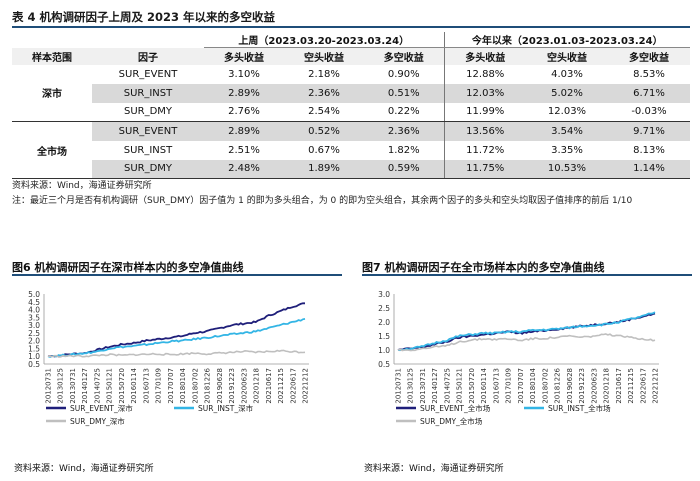 Image resolution: width=700 pixels, height=481 pixels. I want to click on value-cell: 2.18%, so click(324, 74).